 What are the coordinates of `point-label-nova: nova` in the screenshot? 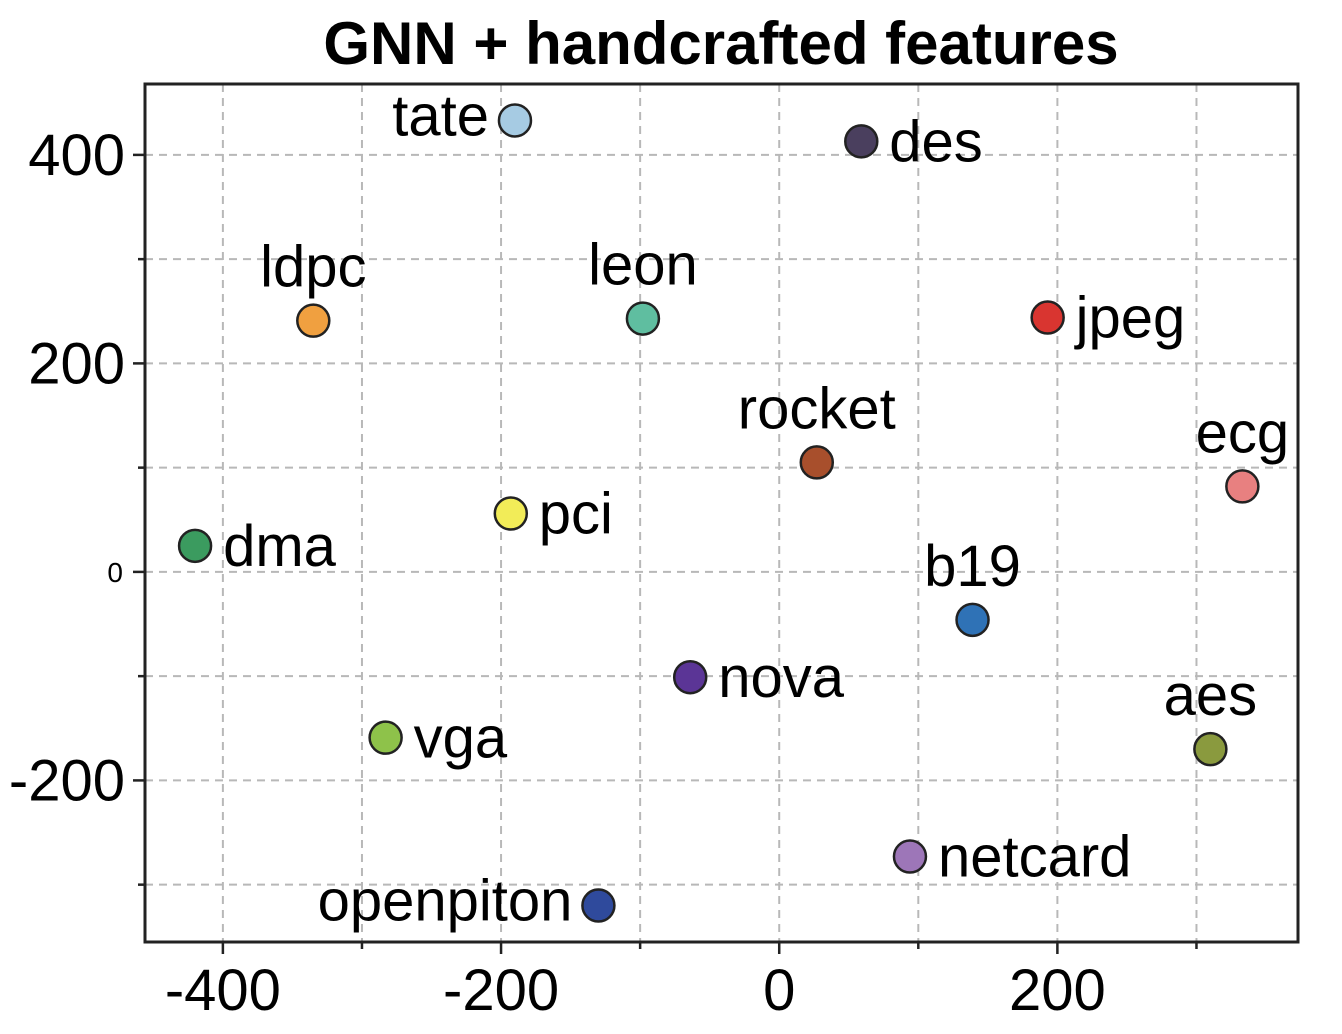 It's located at (781, 677).